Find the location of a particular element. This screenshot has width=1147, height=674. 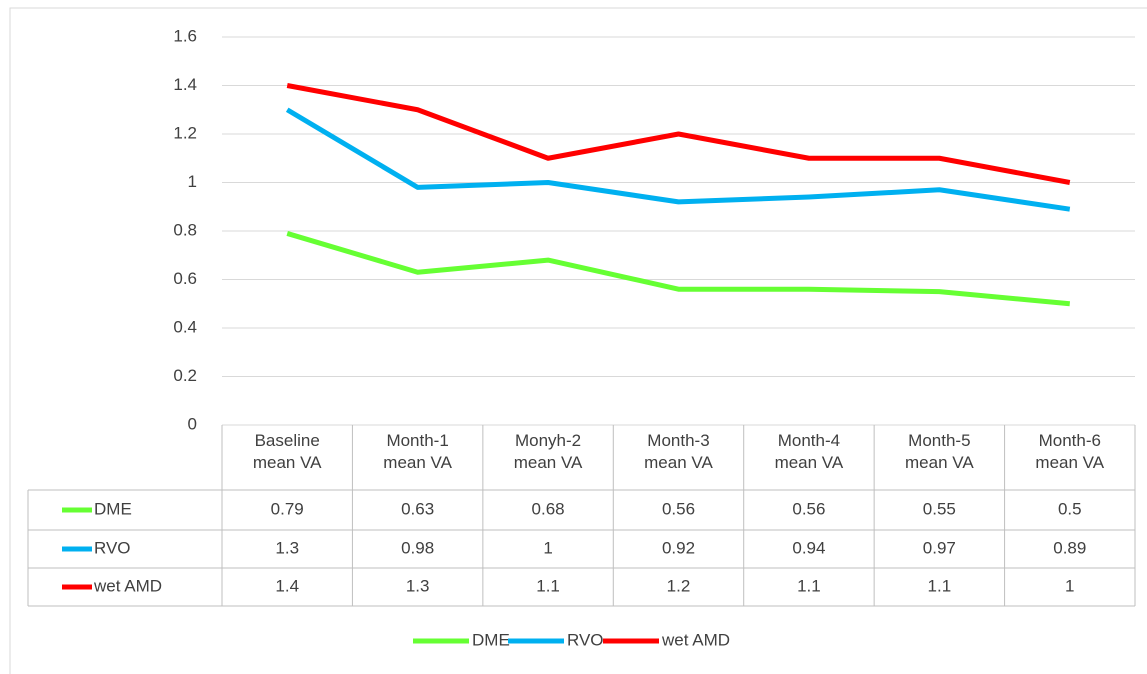

x-tick-label: Month-5 mean VA is located at coordinates (939, 451).